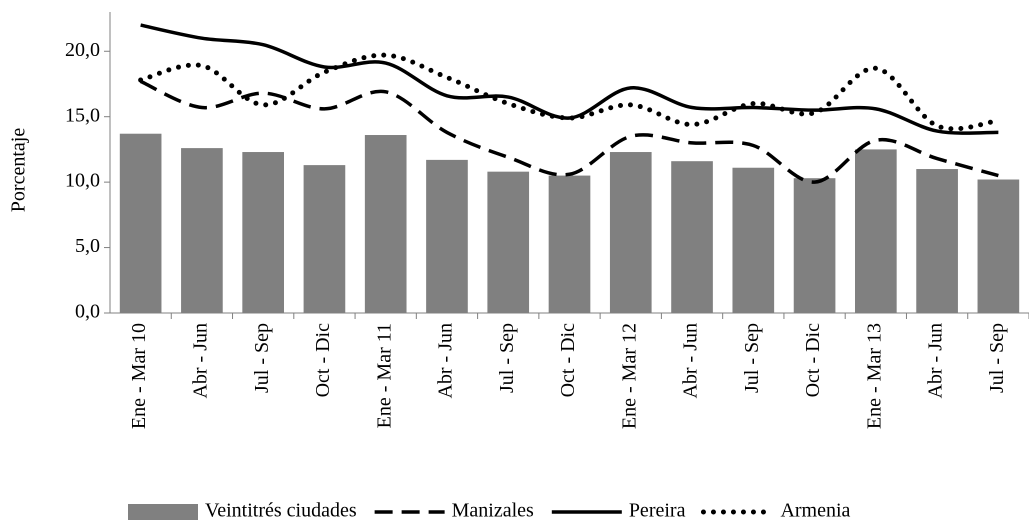  What do you see at coordinates (569, 92) in the screenshot?
I see `line-dotted` at bounding box center [569, 92].